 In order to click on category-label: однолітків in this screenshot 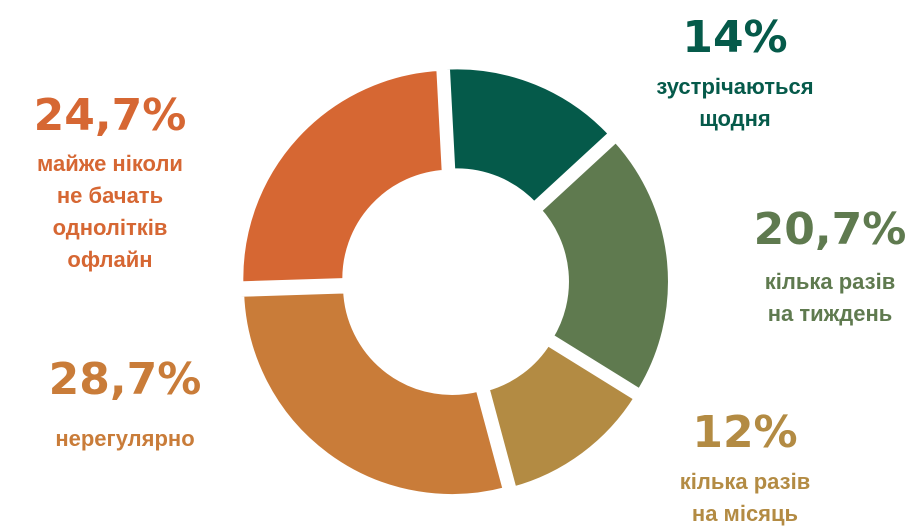, I will do `click(110, 227)`.